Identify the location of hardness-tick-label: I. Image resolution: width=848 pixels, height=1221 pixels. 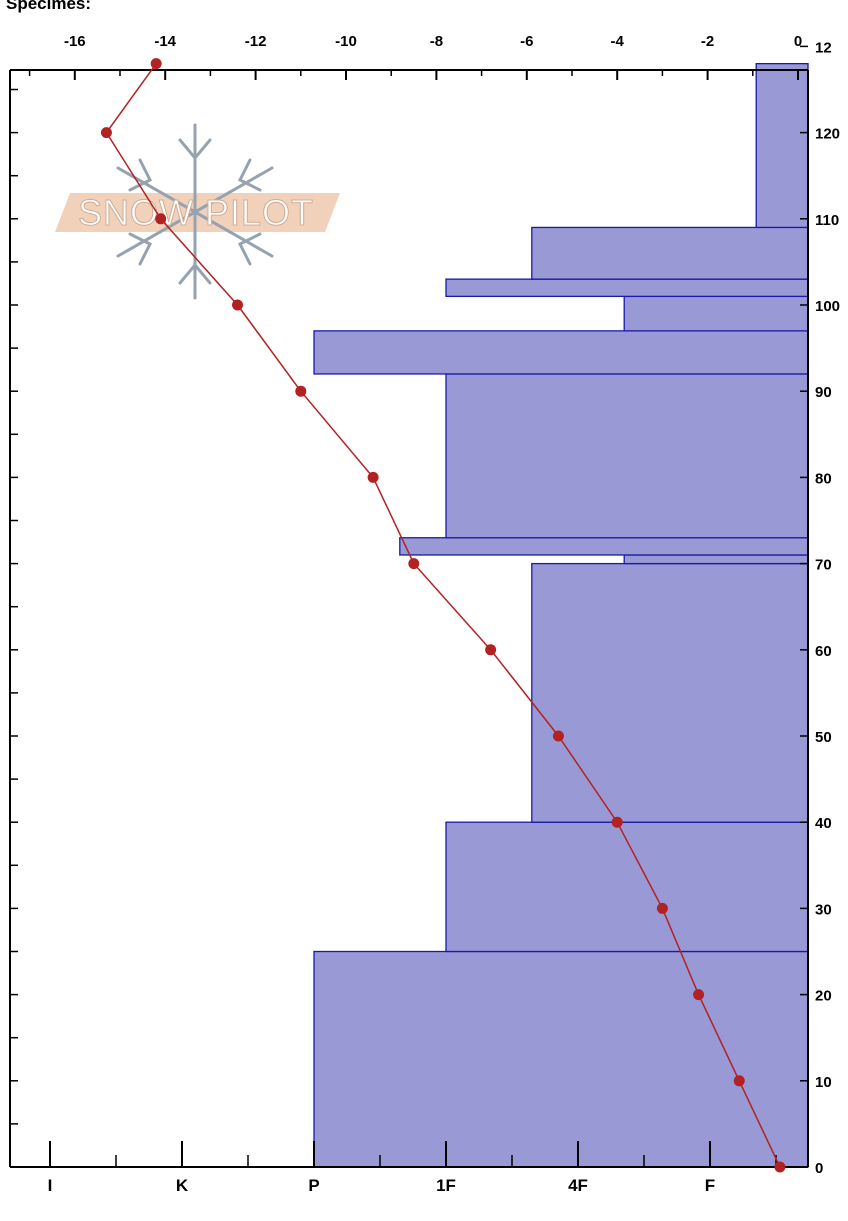
(50, 1185).